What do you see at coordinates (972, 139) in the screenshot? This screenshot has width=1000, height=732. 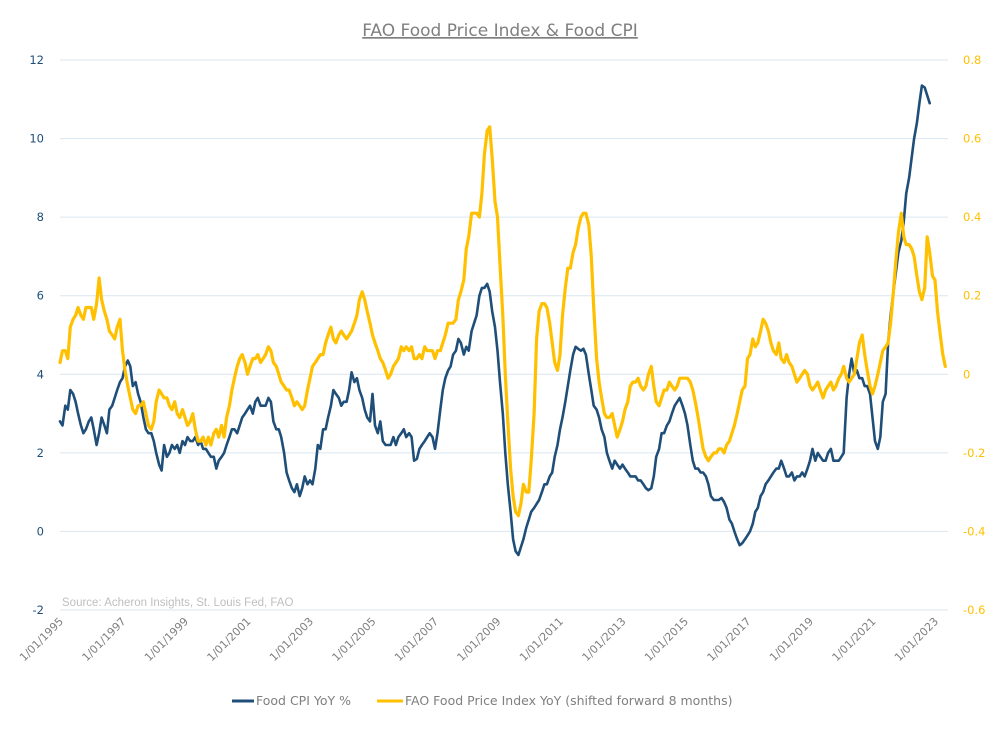 I see `right-axis-tick-label: 0.6` at bounding box center [972, 139].